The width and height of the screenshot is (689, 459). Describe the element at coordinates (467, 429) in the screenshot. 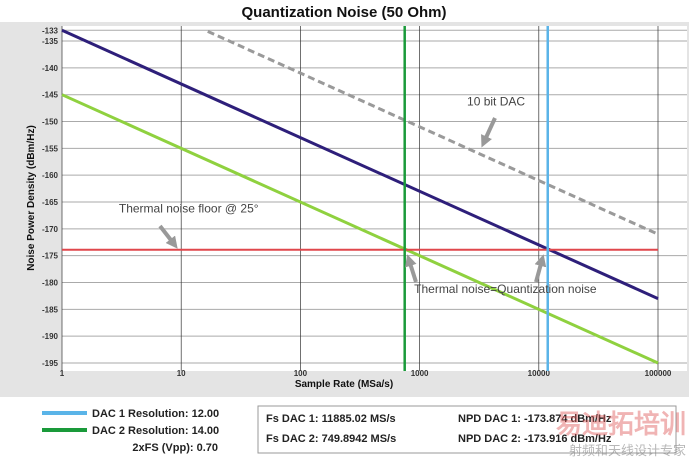

I see `readout-box` at that location.